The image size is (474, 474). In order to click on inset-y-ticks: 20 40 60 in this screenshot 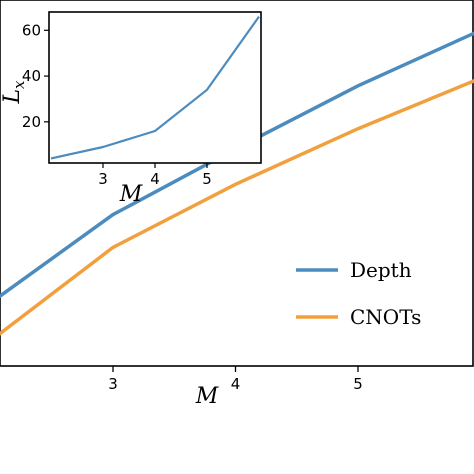, I will do `click(35, 76)`.